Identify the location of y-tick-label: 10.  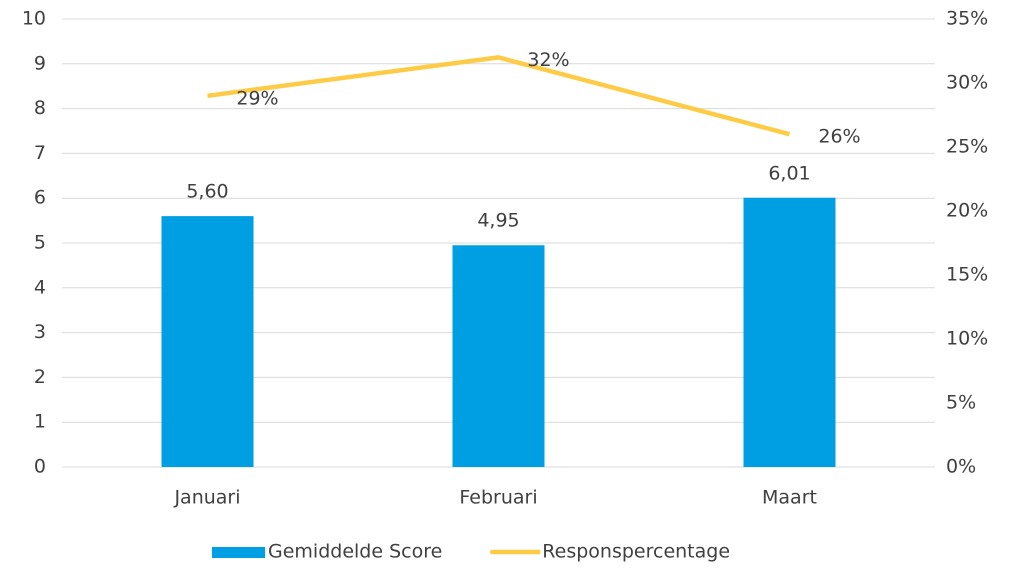
(34, 19).